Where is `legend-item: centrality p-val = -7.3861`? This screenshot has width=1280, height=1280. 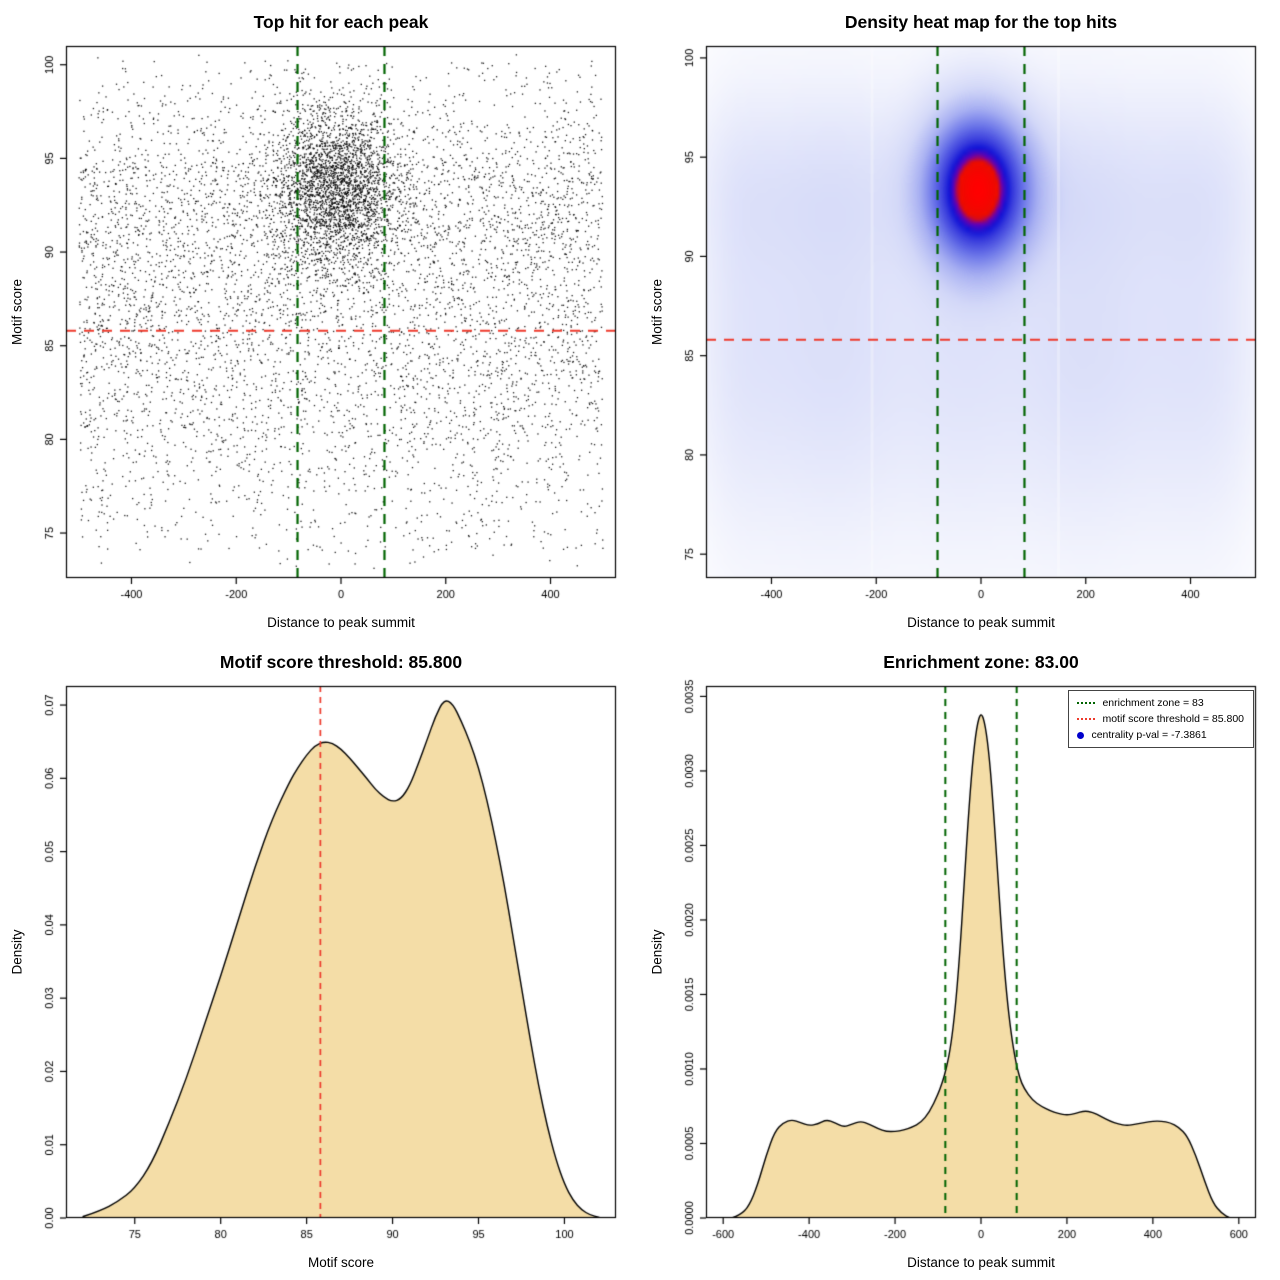
legend-item: centrality p-val = -7.3861 is located at coordinates (1160, 735).